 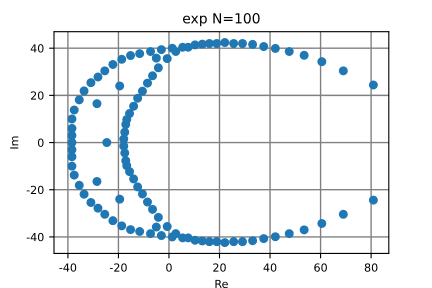 I want to click on x-tick-label: 40, so click(x=270, y=267).